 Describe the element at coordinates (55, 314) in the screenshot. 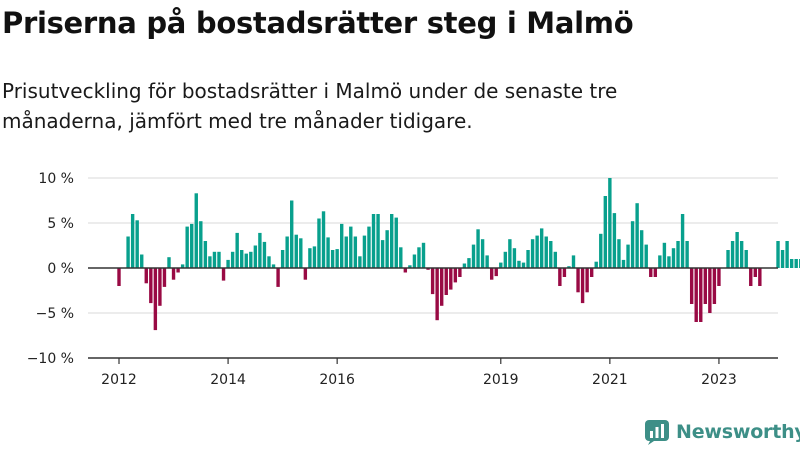

I see `y-tick-label: −5 %` at that location.